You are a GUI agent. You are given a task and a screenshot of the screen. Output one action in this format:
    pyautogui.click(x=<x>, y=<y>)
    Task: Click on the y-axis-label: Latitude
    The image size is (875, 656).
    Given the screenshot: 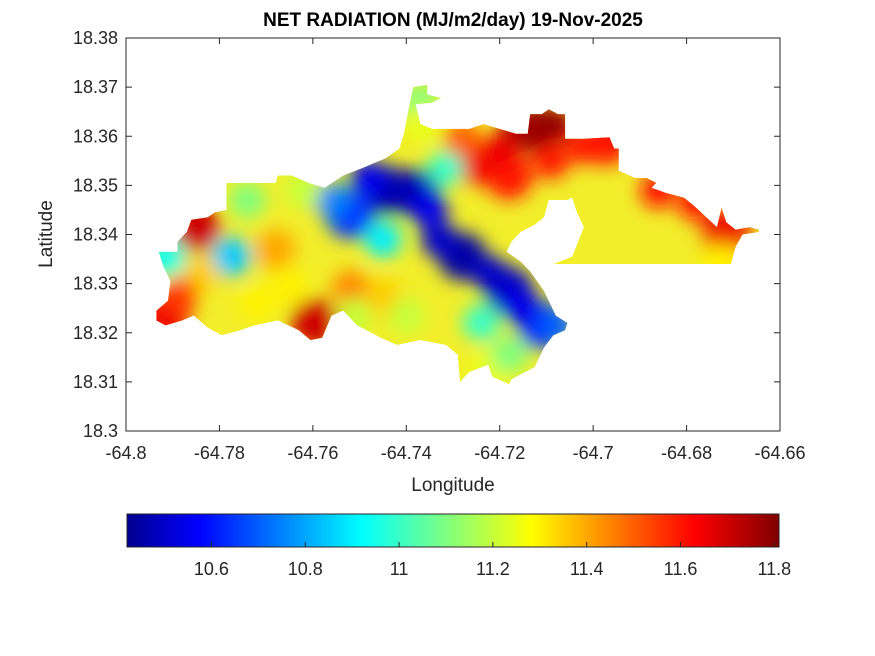 What is the action you would take?
    pyautogui.click(x=46, y=234)
    